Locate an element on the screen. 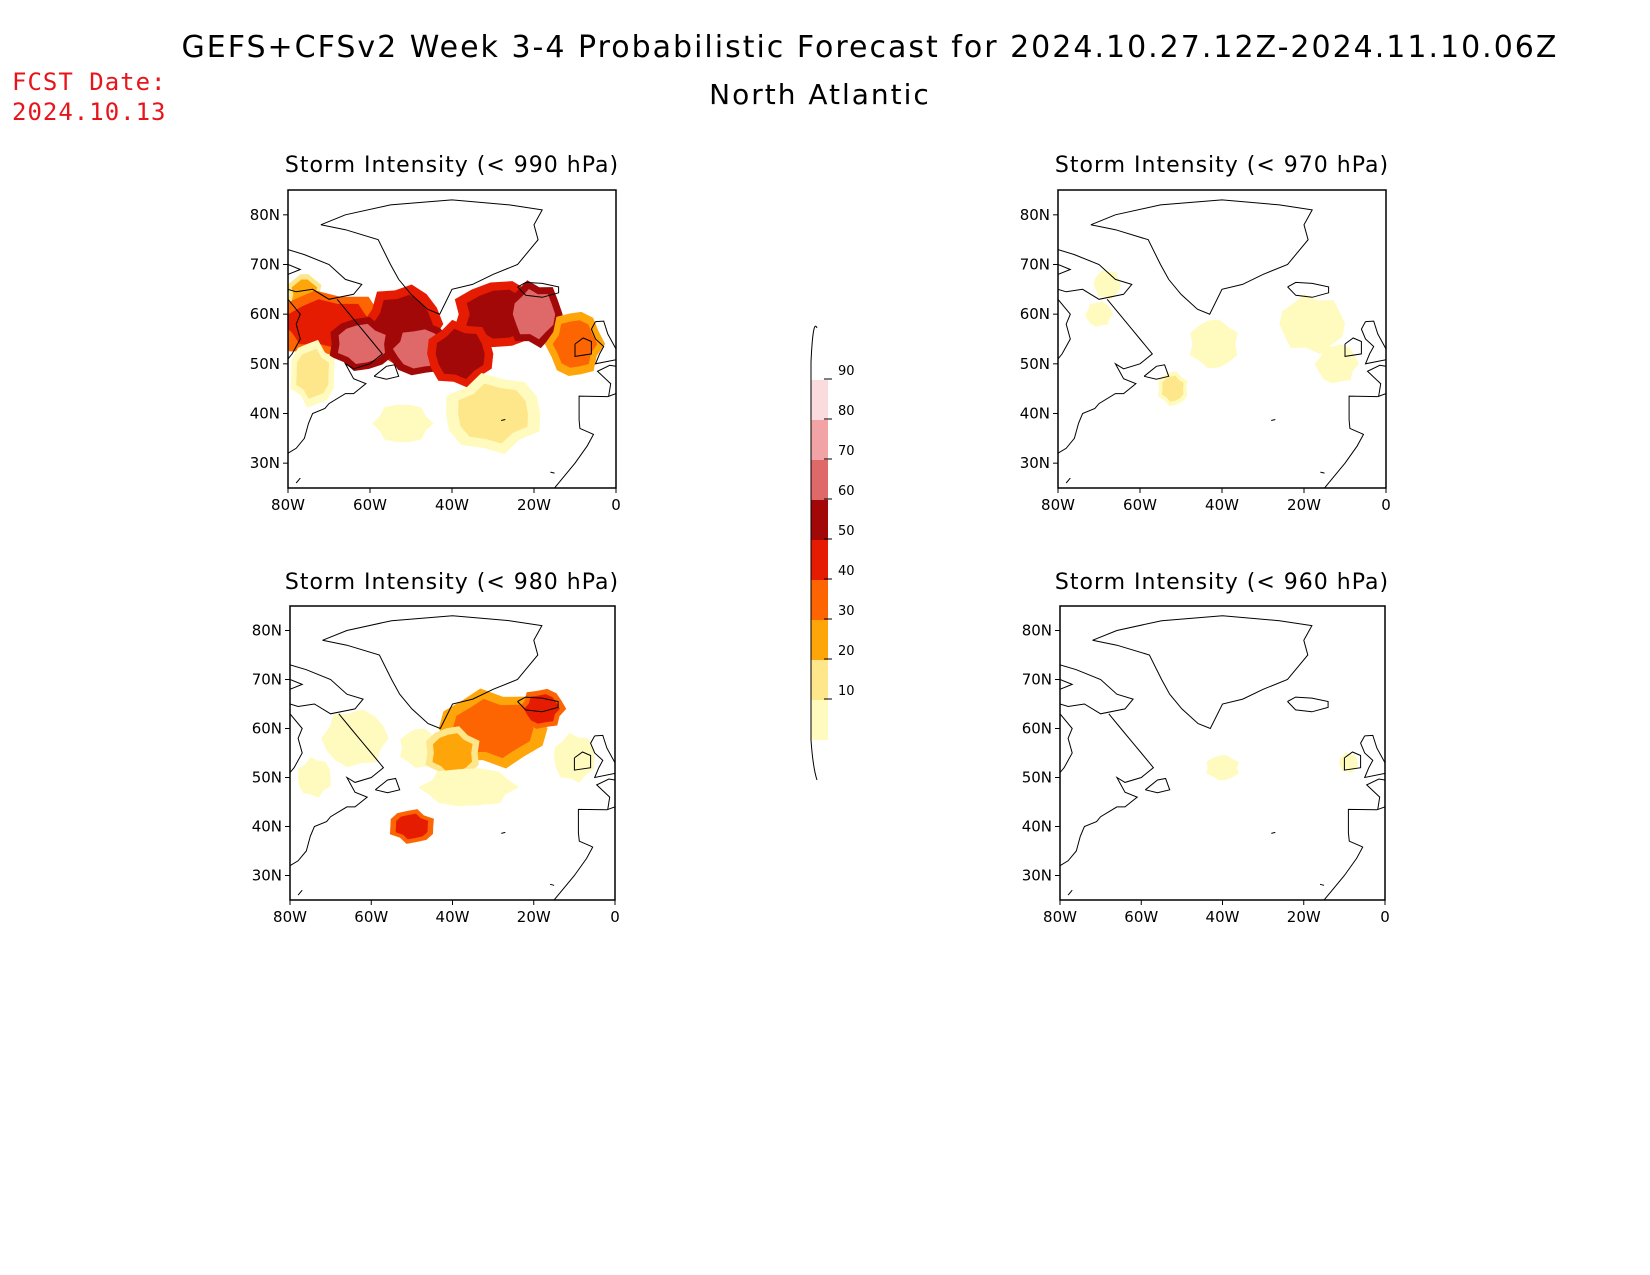  colorbar-bottom-cap is located at coordinates (814, 760).